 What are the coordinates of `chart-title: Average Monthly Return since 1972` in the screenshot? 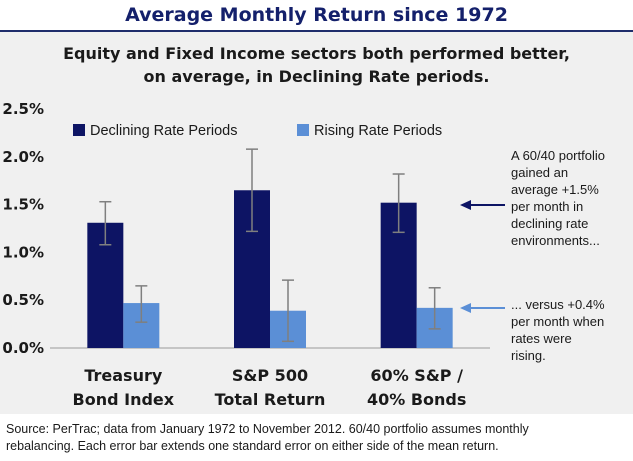 It's located at (316, 15).